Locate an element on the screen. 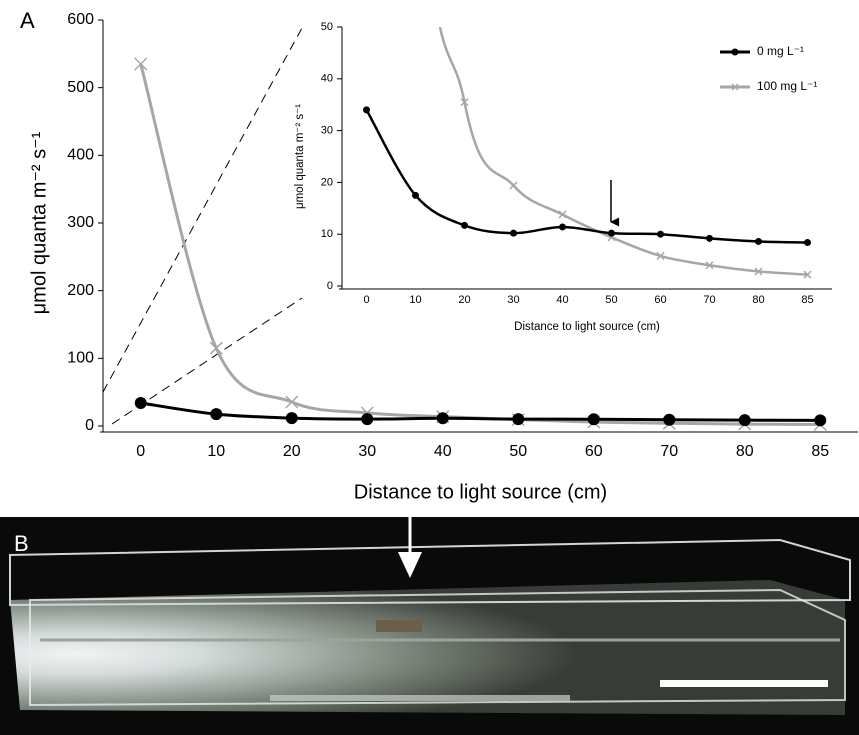 This screenshot has height=735, width=859. base-plate is located at coordinates (420, 698).